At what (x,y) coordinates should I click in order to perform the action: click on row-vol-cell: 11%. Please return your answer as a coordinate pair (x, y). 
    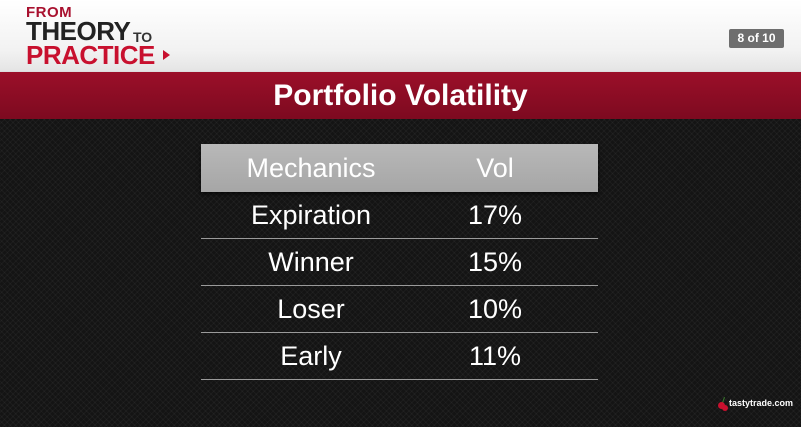
    Looking at the image, I should click on (495, 356).